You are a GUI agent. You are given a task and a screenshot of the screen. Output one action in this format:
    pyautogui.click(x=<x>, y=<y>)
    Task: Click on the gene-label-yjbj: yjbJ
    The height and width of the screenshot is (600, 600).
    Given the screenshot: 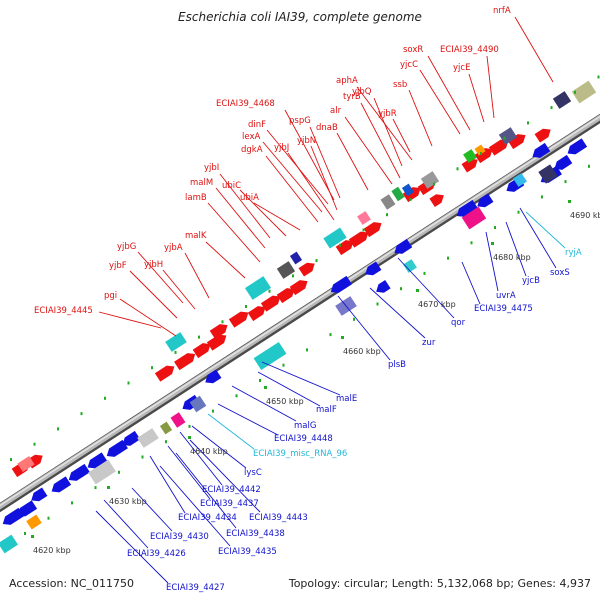 What is the action you would take?
    pyautogui.click(x=281, y=148)
    